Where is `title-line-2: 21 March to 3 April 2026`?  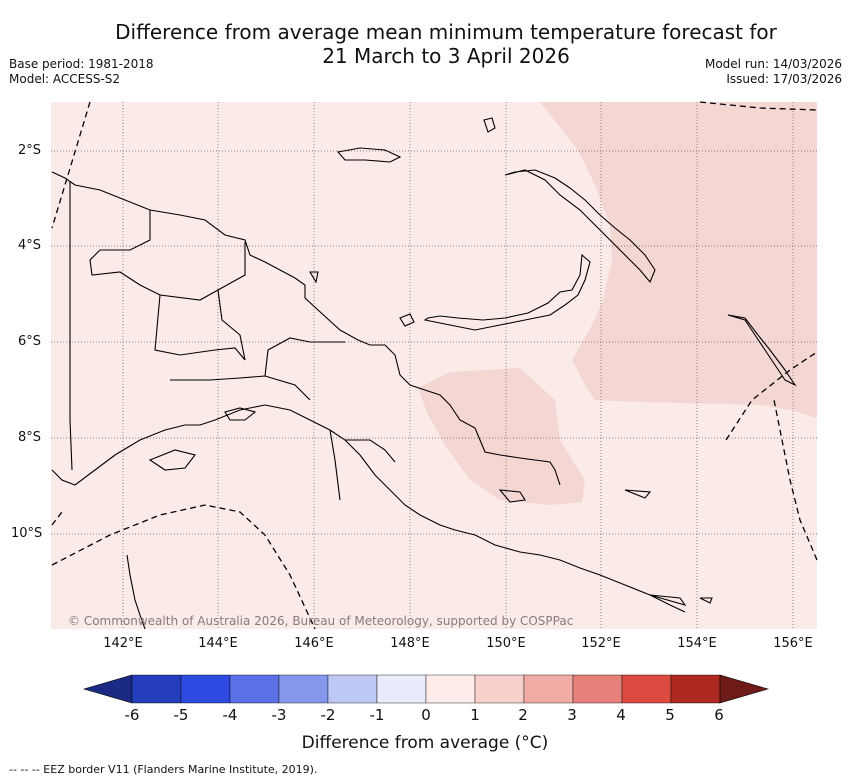 title-line-2: 21 March to 3 April 2026 is located at coordinates (446, 56).